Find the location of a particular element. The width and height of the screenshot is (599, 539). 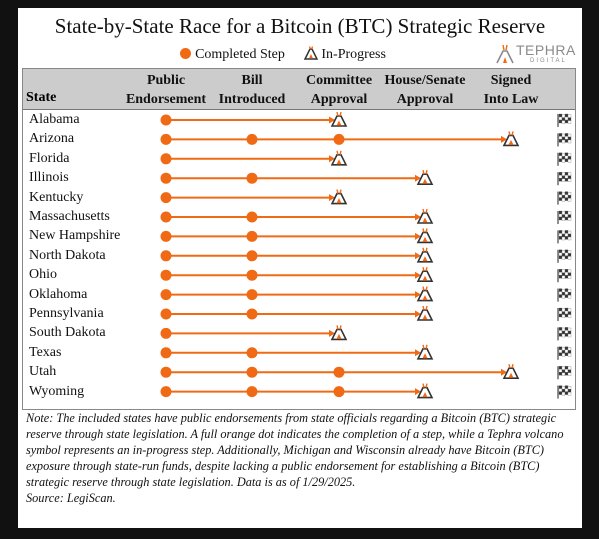

stage-header-2: Committee Approval is located at coordinates (339, 90).